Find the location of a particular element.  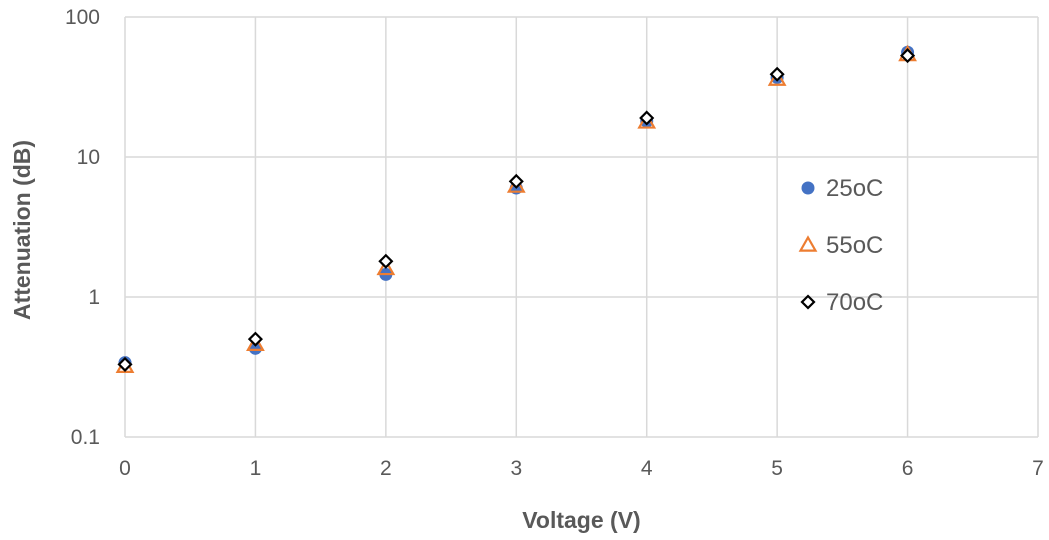

x-tick-label: 3 is located at coordinates (516, 468).